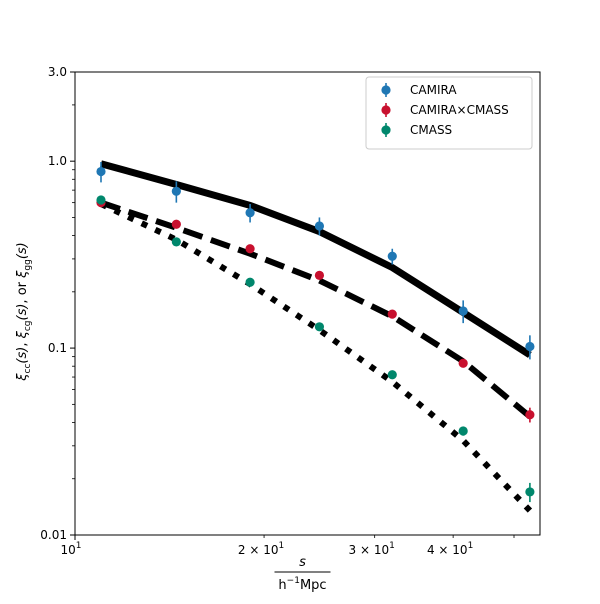  I want to click on y-axis-label-xi-0: ξ, so click(22, 377).